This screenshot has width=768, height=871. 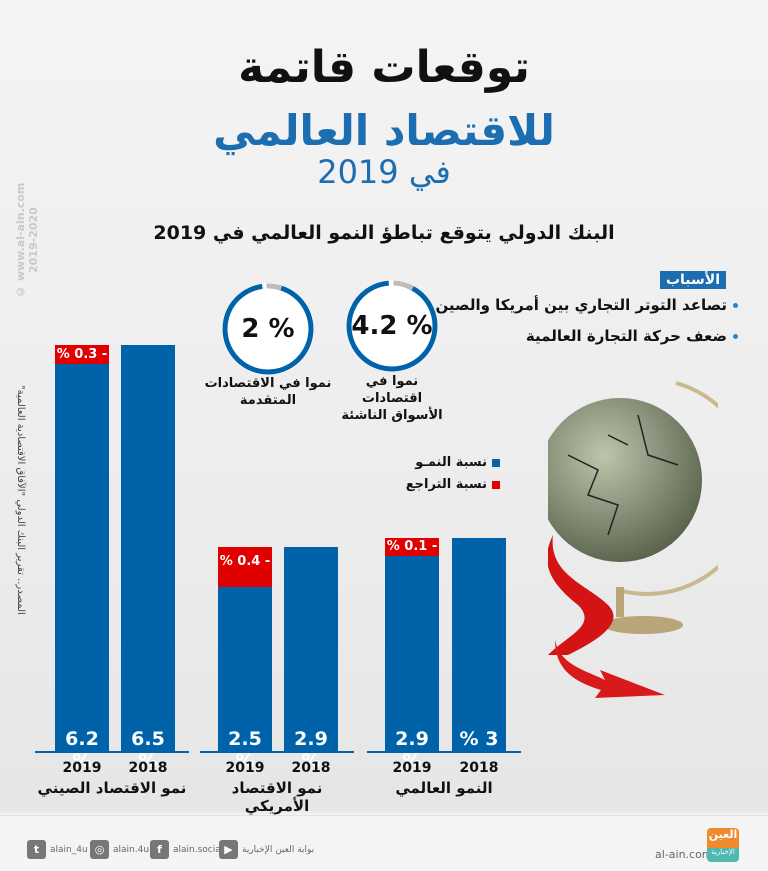 I want to click on bar-china-decline: - 0.3 %, so click(x=82, y=354).